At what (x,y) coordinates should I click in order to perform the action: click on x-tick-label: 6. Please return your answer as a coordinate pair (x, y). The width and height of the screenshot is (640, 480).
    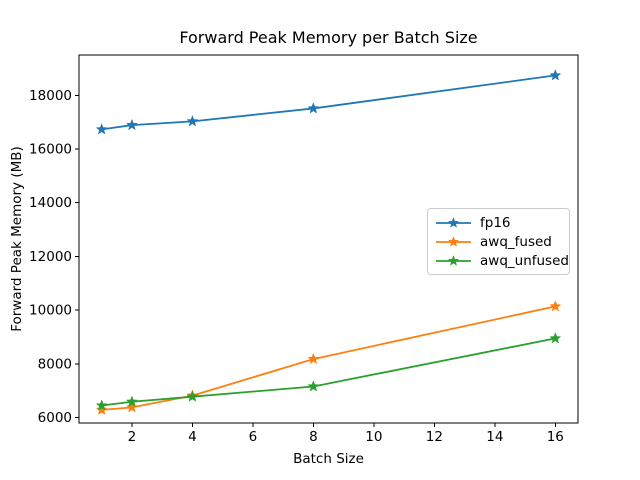
    Looking at the image, I should click on (253, 437).